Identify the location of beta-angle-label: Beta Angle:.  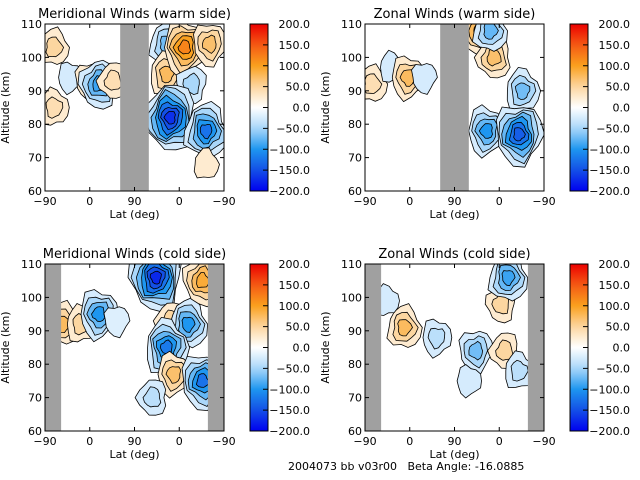
(439, 466).